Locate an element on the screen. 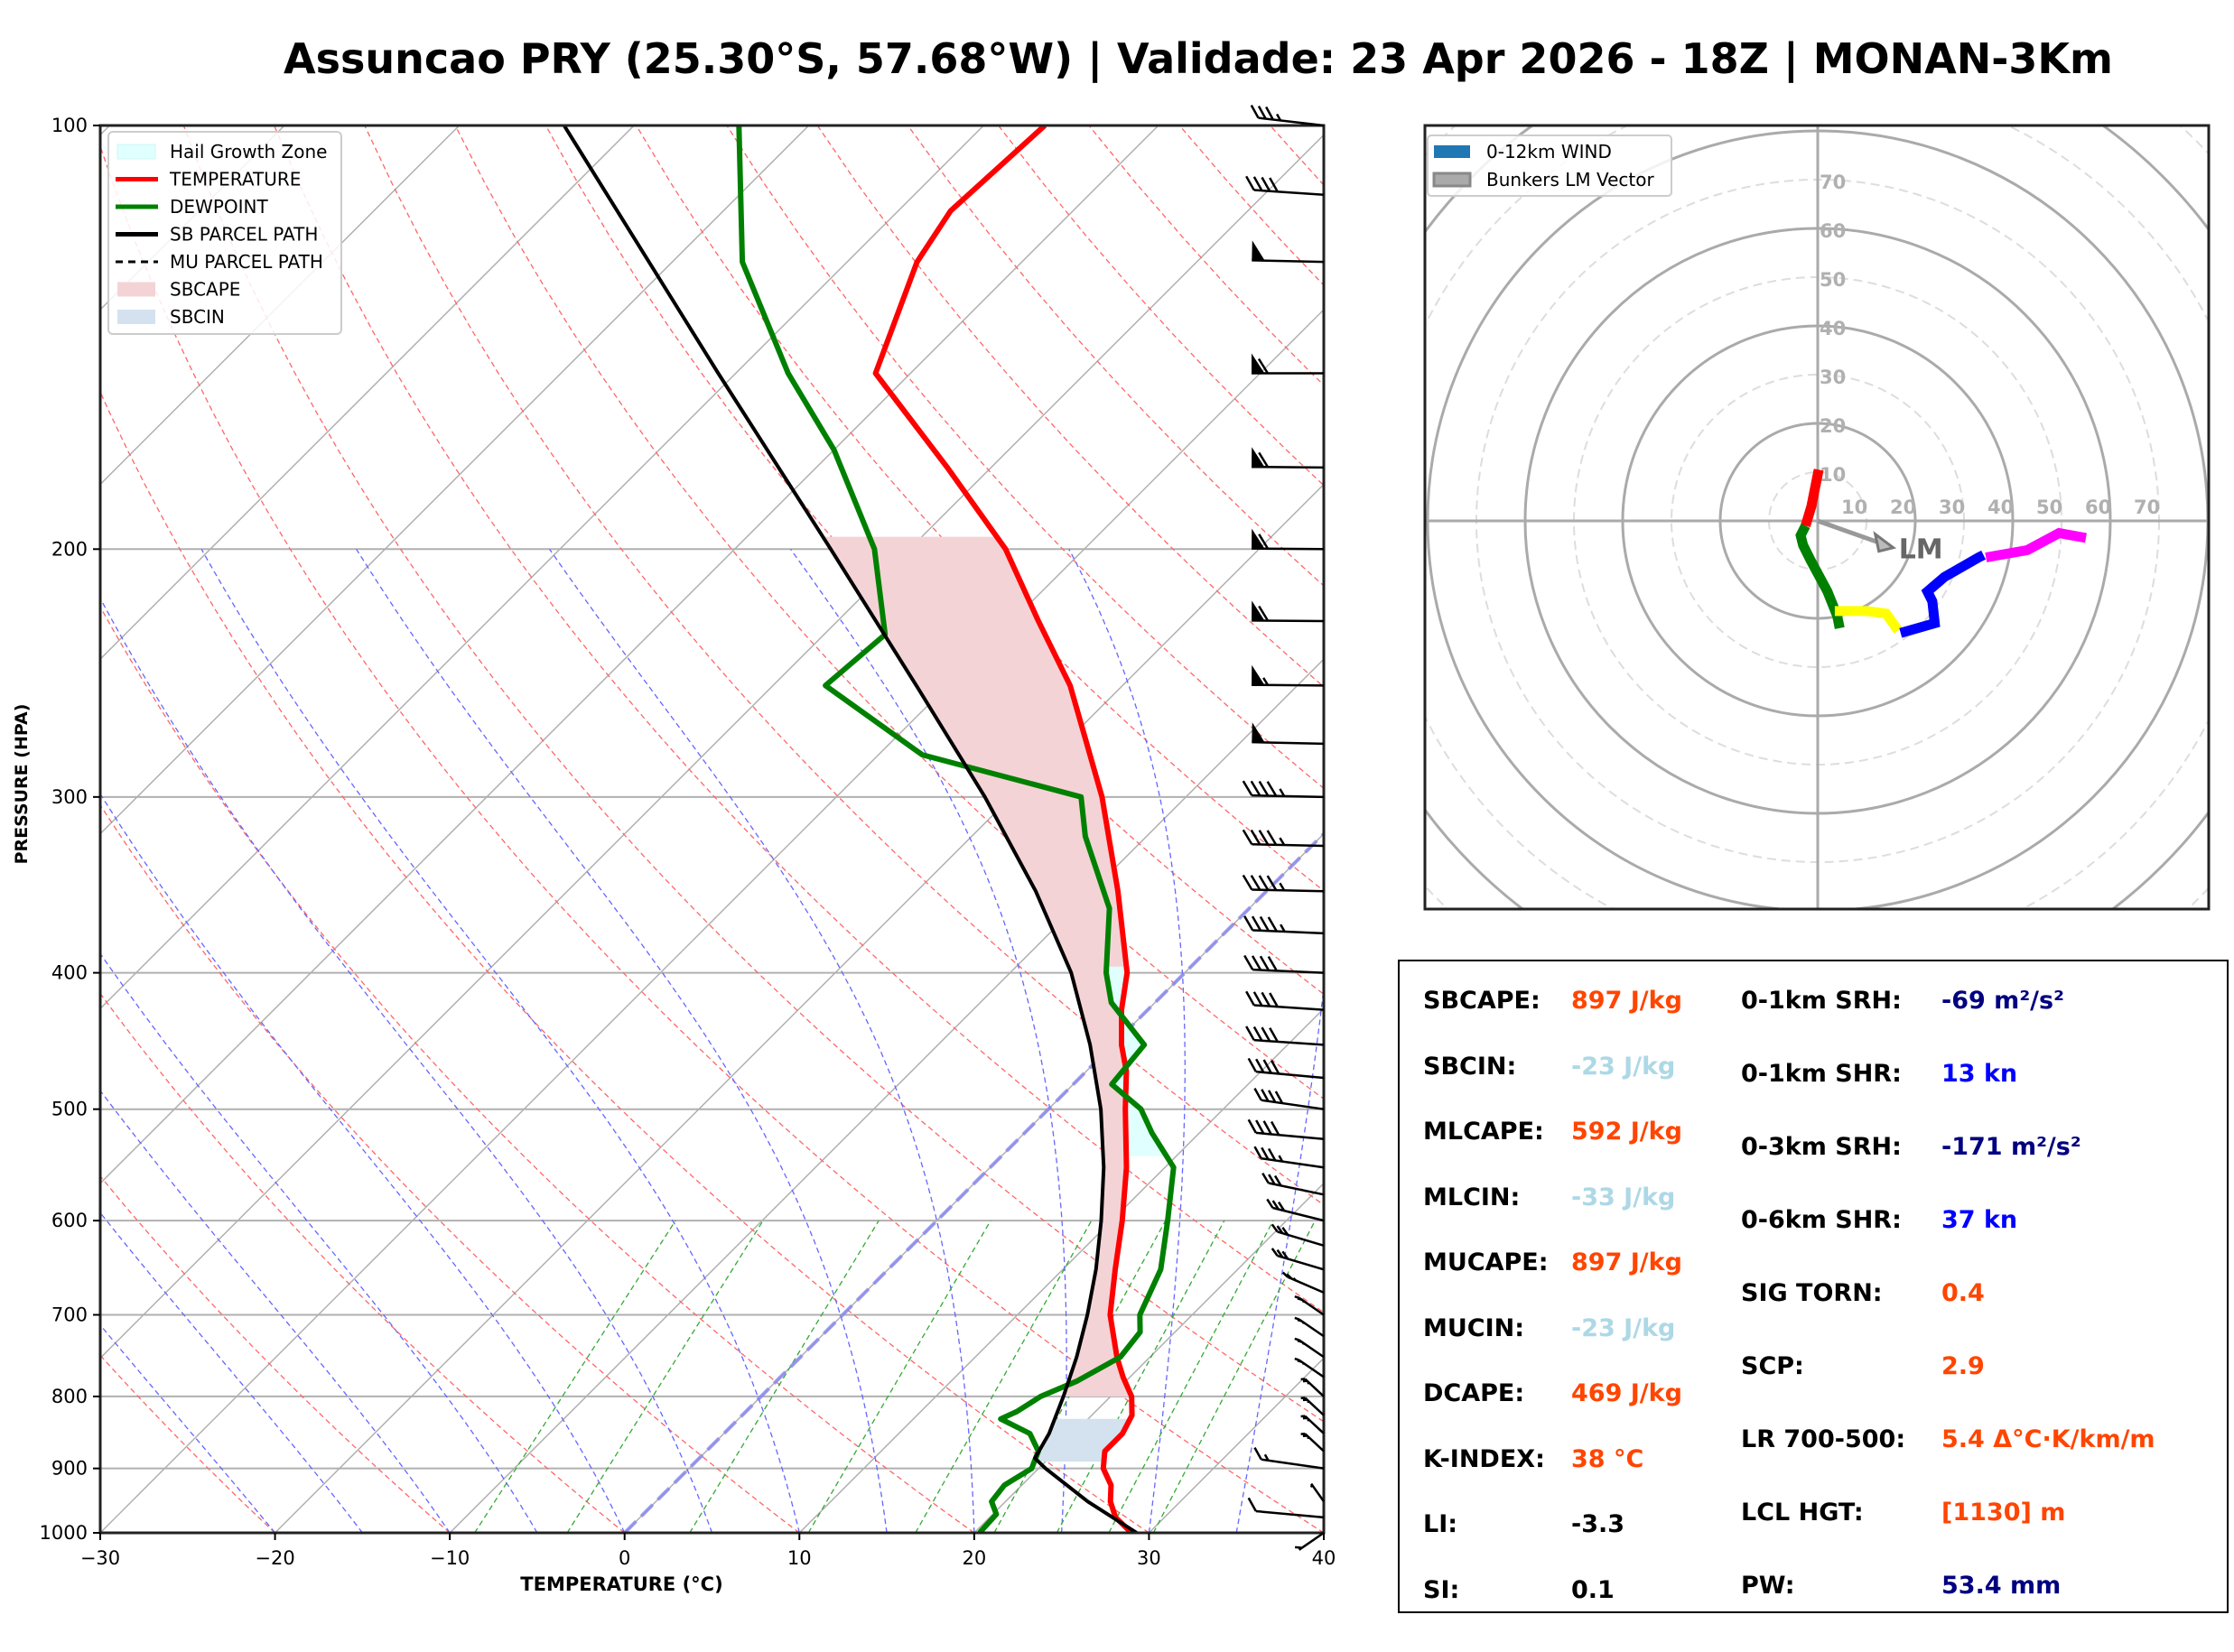  x-tick-label: −10 is located at coordinates (450, 1558).